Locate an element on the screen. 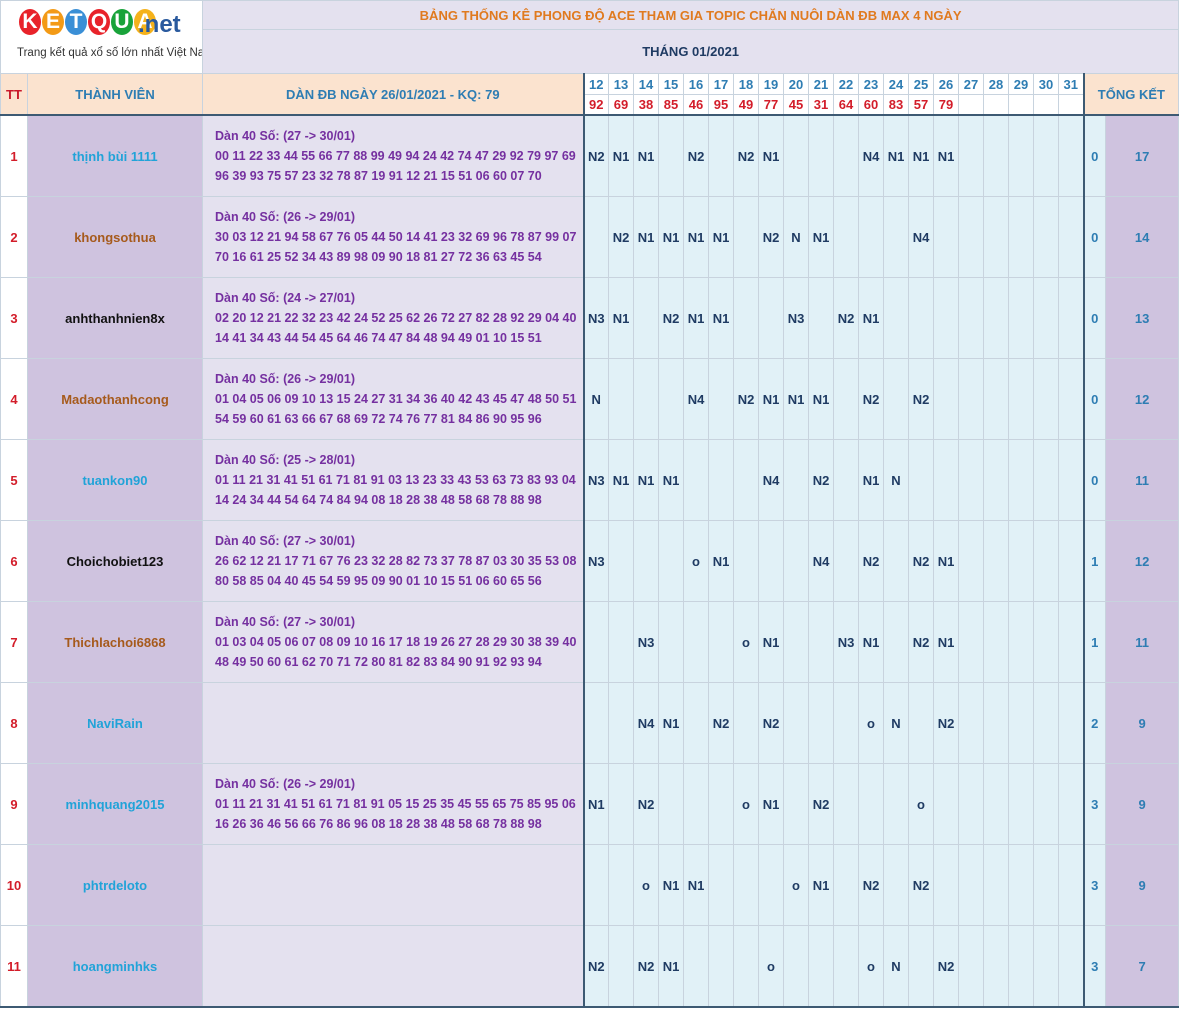  row-number: 4 is located at coordinates (14, 399).